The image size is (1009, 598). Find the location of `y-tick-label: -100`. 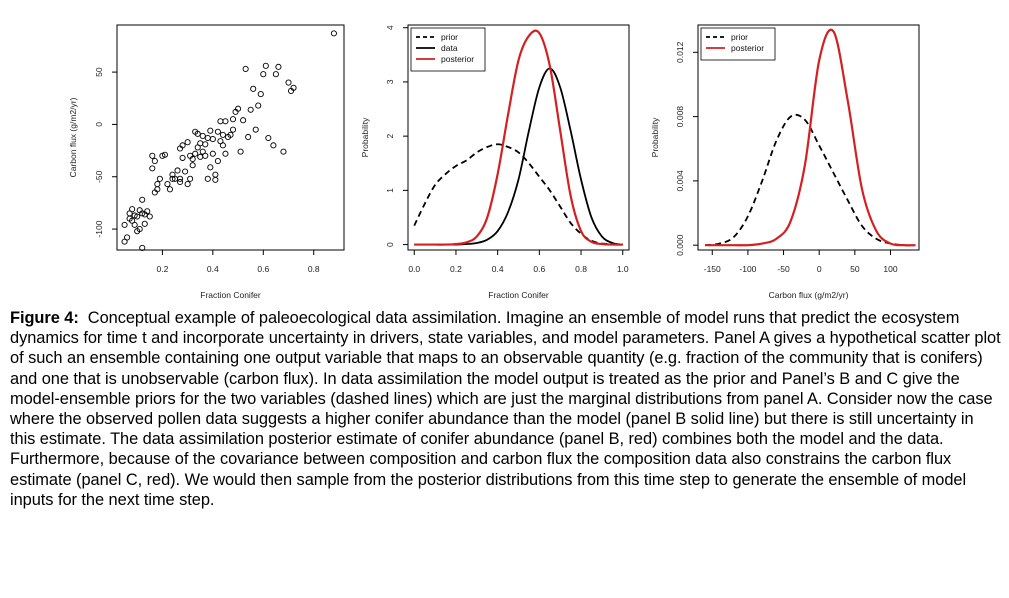

y-tick-label: -100 is located at coordinates (99, 228).